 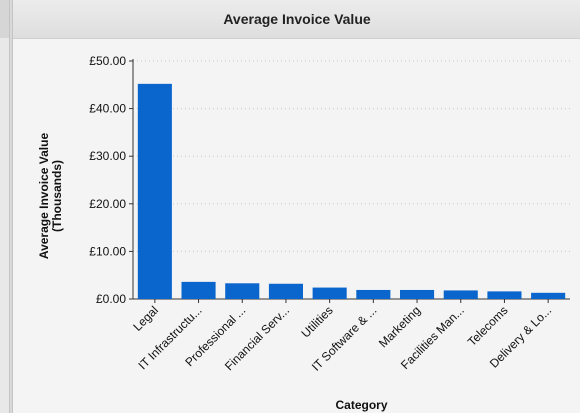 I want to click on y-axis-title-line: Average Invoice Value, so click(x=44, y=196).